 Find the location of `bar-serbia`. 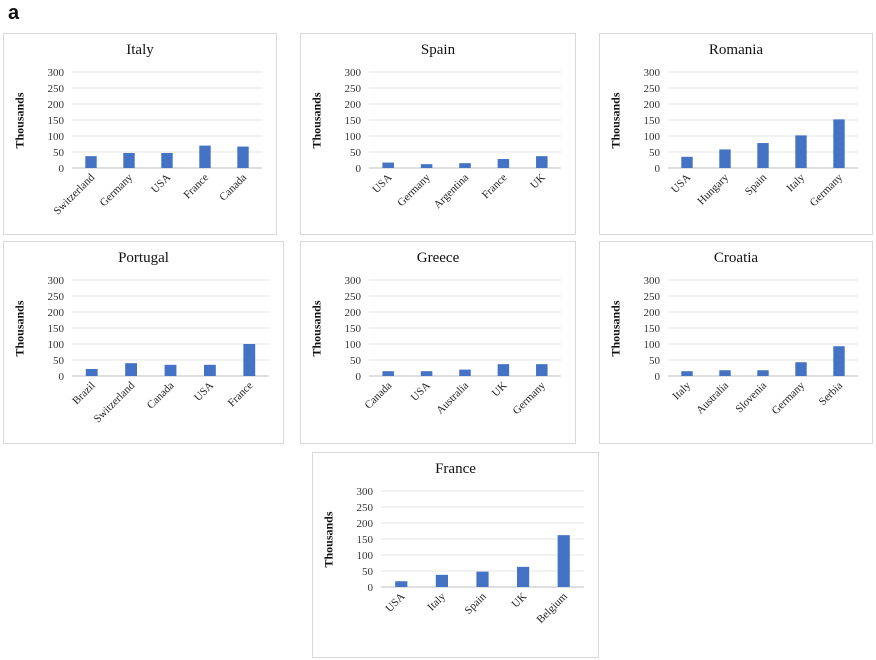

bar-serbia is located at coordinates (839, 361).